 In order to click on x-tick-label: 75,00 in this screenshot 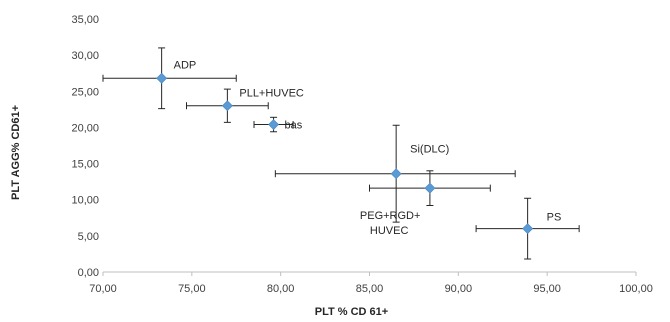, I will do `click(192, 289)`.